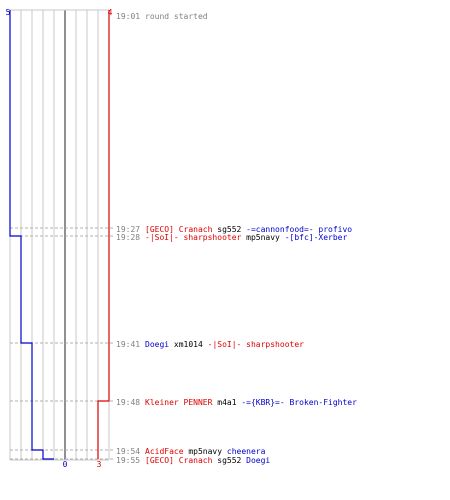 The width and height of the screenshot is (450, 500). Describe the element at coordinates (110, 12) in the screenshot. I see `red-start-score: 4` at that location.